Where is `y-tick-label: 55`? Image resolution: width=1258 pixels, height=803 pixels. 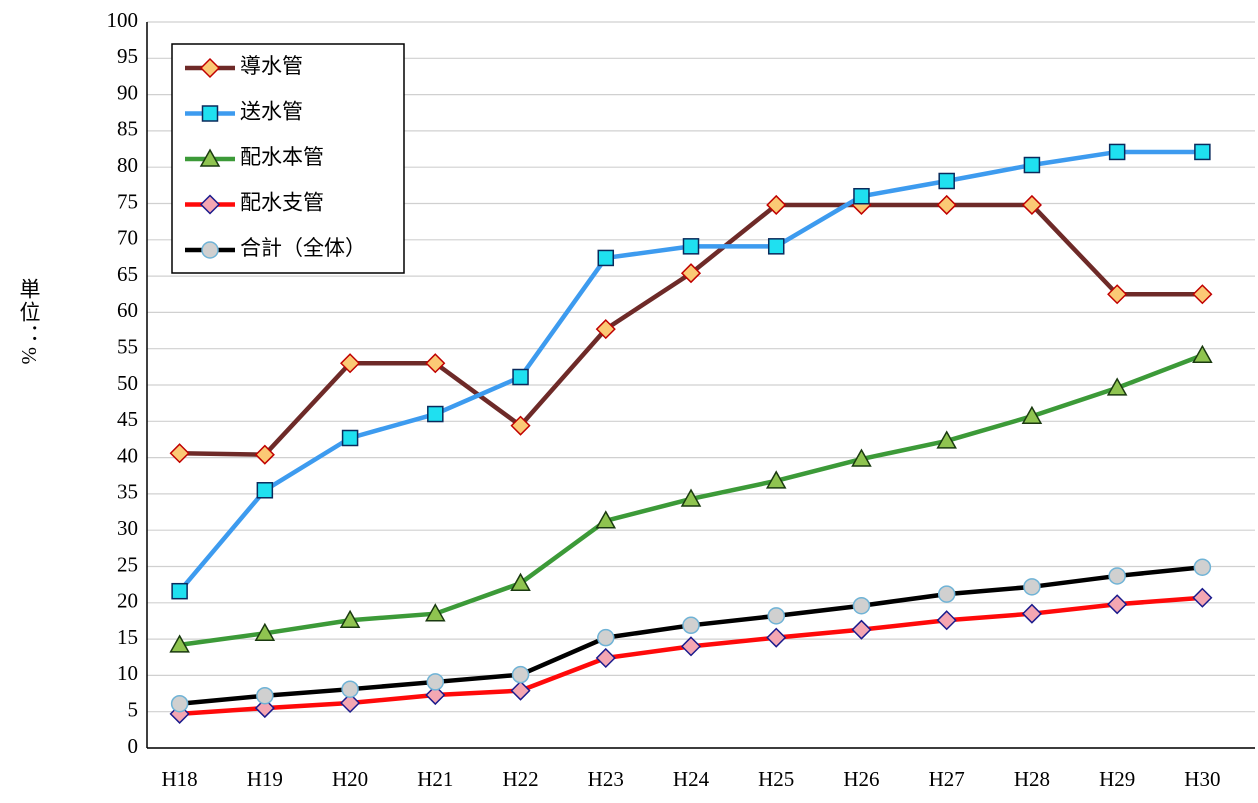
y-tick-label: 55 is located at coordinates (127, 347).